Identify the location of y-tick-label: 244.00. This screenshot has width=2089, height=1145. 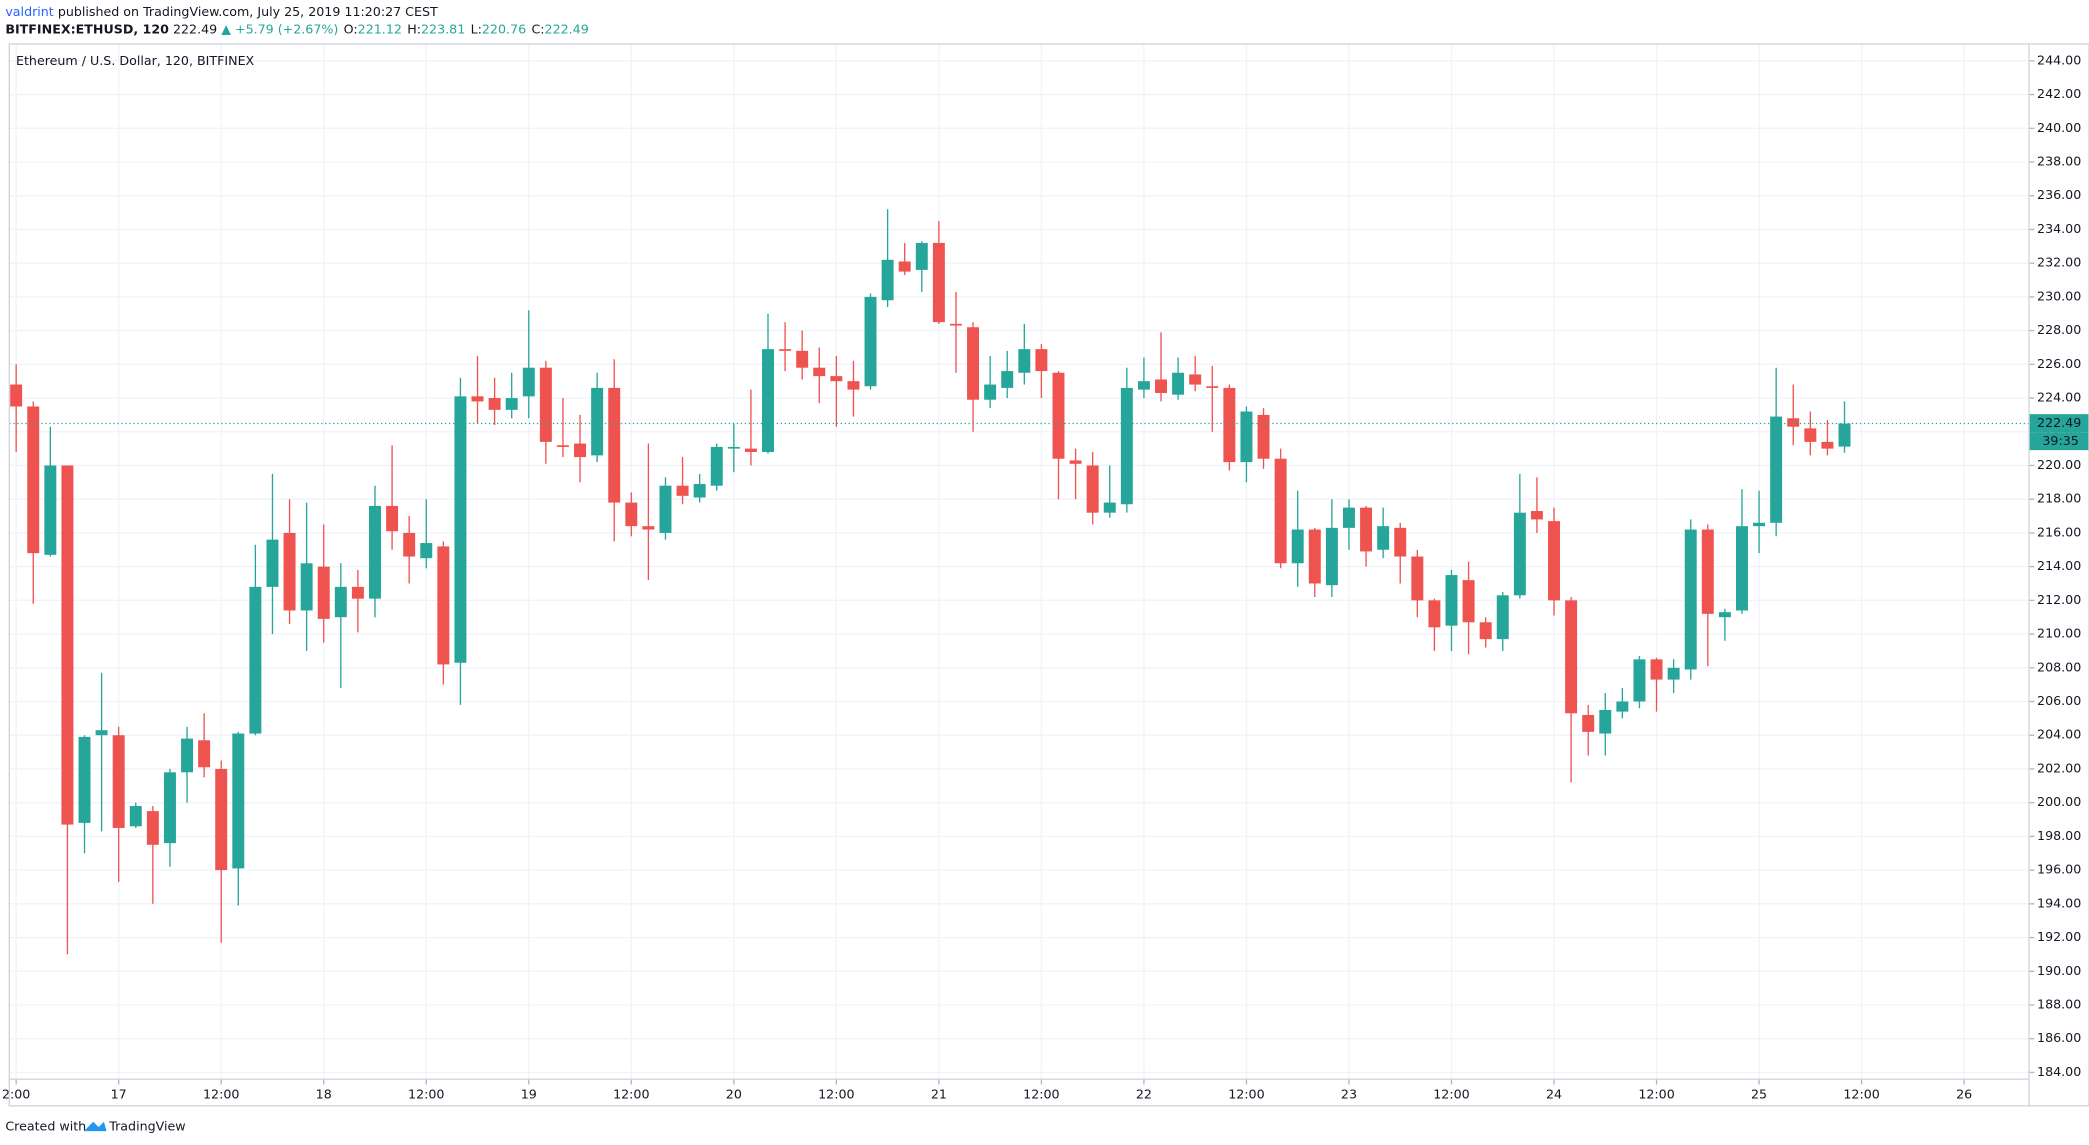
(2059, 59).